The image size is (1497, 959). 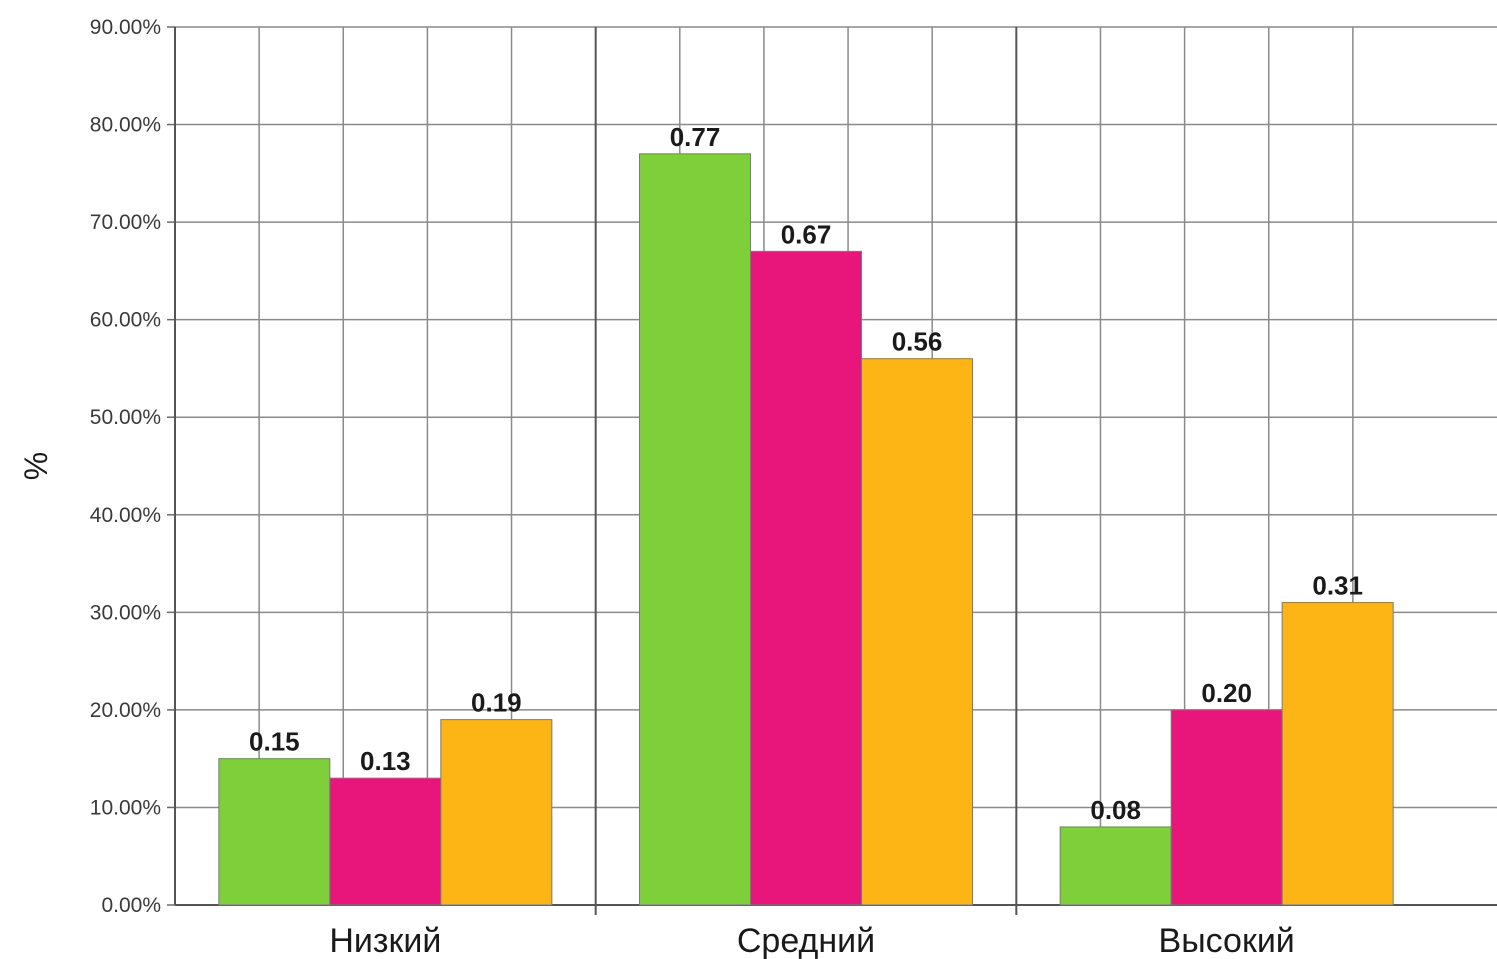 I want to click on y-tick-label: 30.00%, so click(x=125, y=612).